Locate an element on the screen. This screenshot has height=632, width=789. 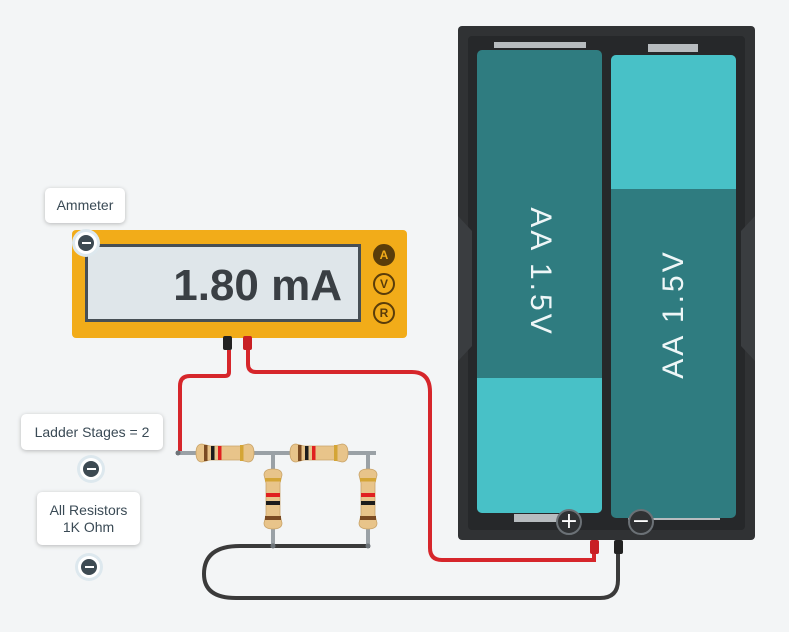
cell-2-label: AA 1.5V is located at coordinates (673, 314).